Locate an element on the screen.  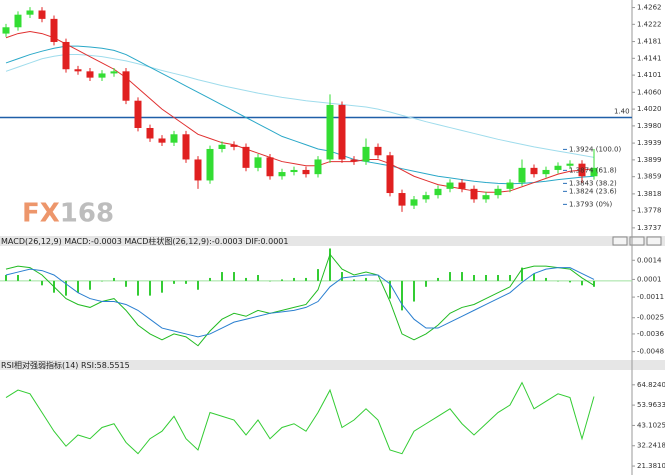
y-tick-label: 1.3818 is located at coordinates (649, 194).